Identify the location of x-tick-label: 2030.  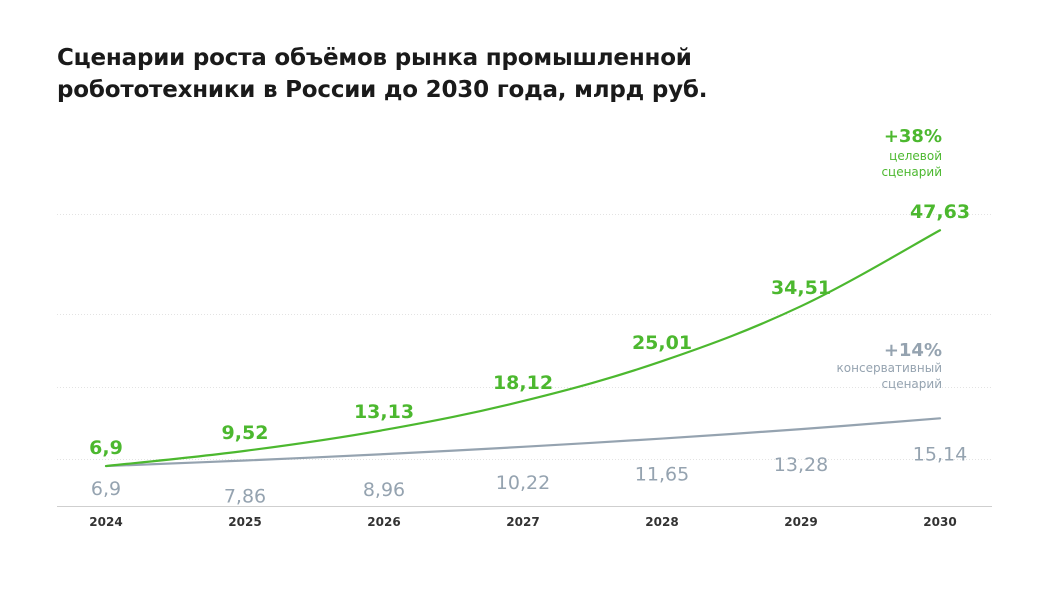
(939, 522).